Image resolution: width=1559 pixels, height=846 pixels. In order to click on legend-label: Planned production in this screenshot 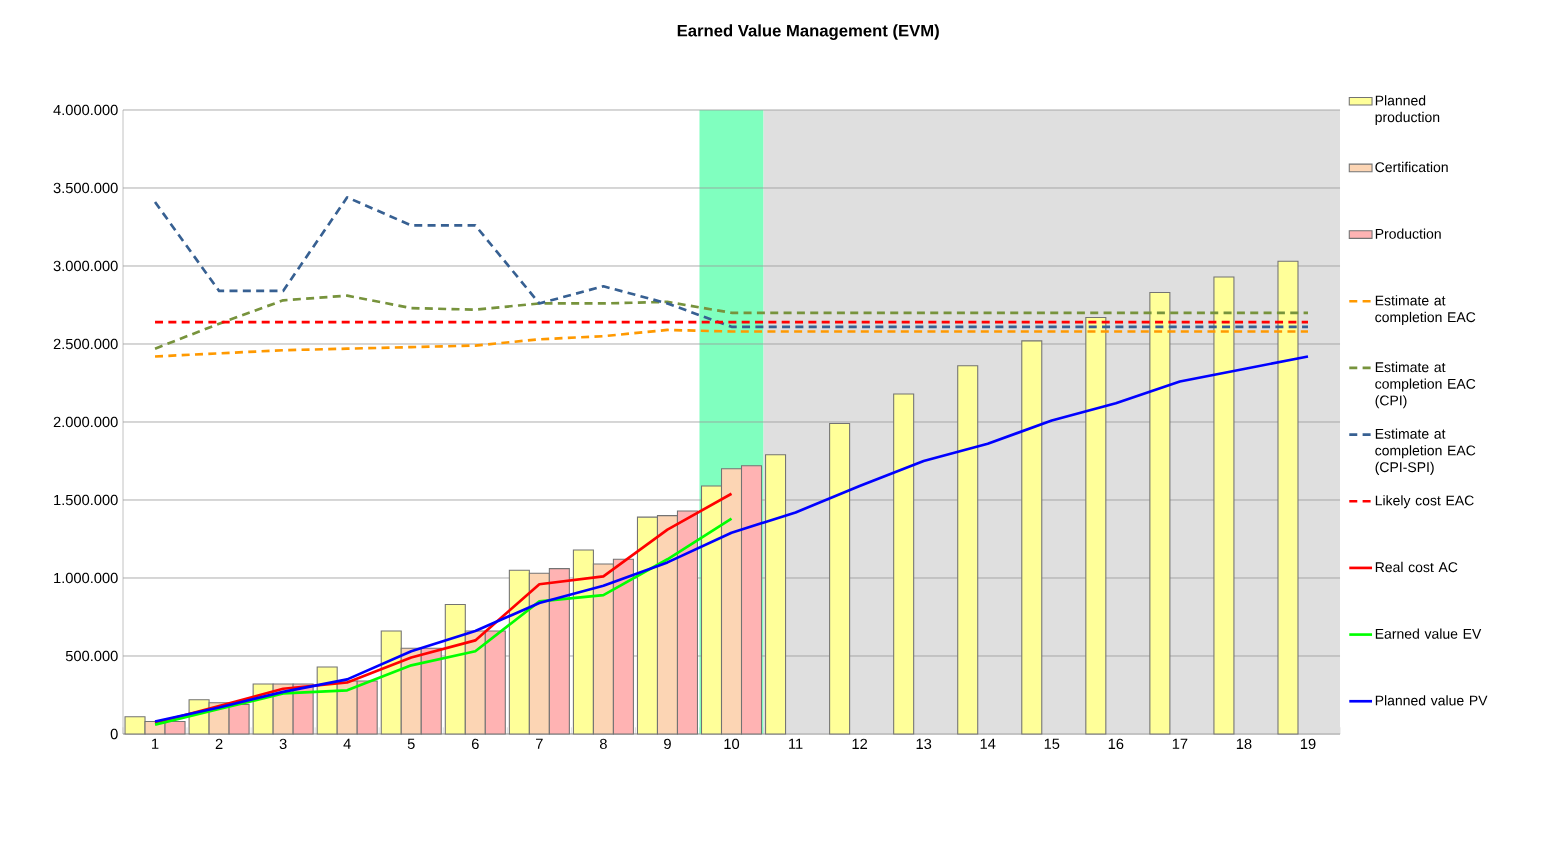, I will do `click(1407, 110)`.